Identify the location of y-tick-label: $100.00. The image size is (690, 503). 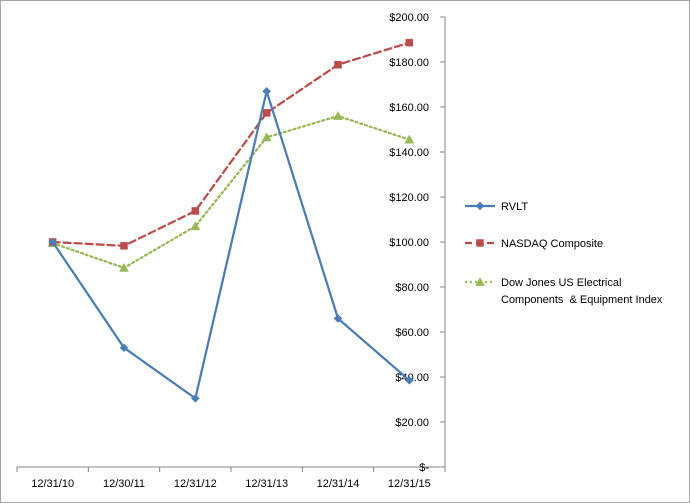
(409, 243).